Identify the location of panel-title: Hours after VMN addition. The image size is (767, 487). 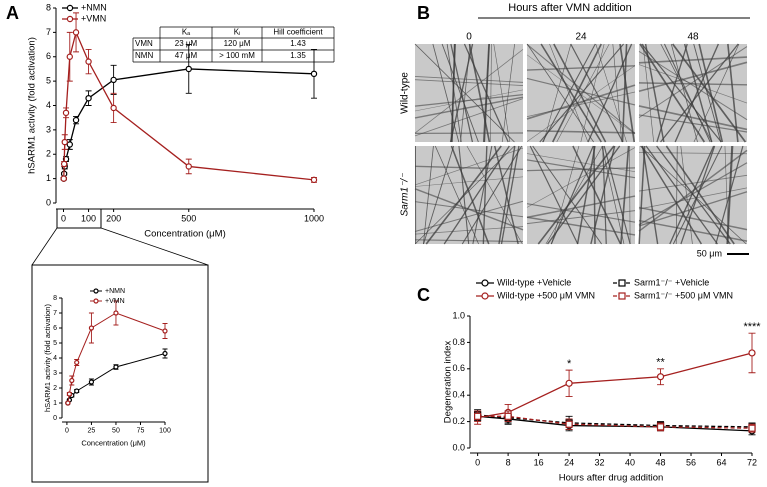
(570, 8).